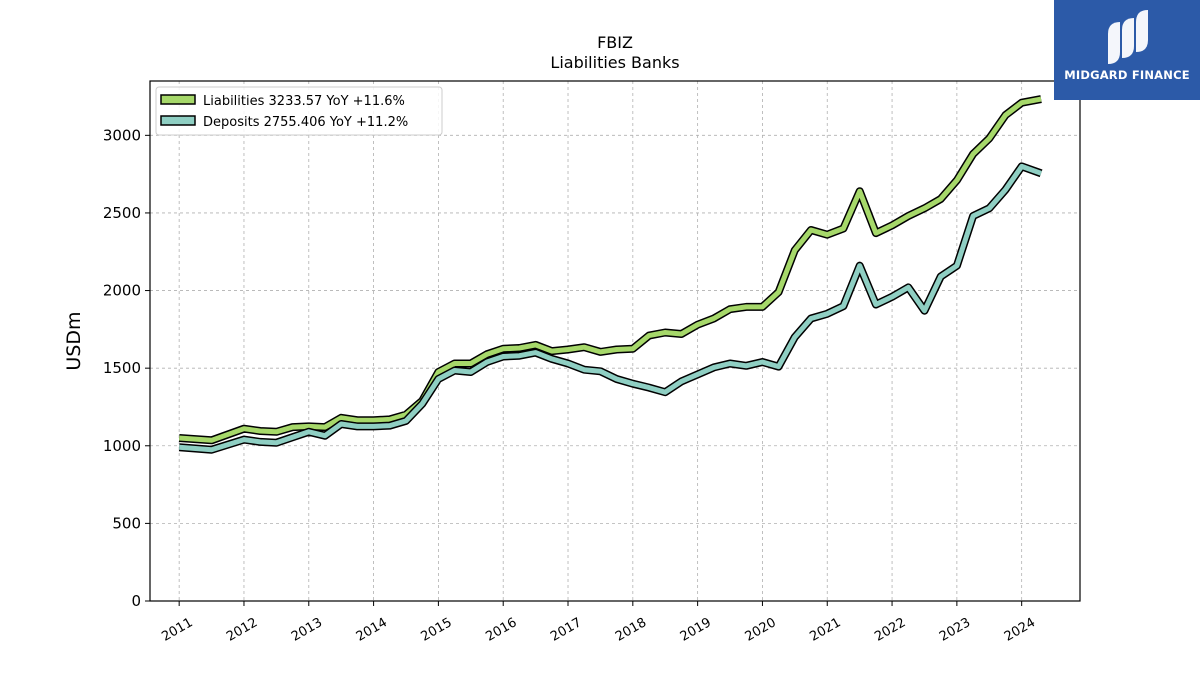 The height and width of the screenshot is (675, 1200). What do you see at coordinates (372, 630) in the screenshot?
I see `x-tick-label: 2014` at bounding box center [372, 630].